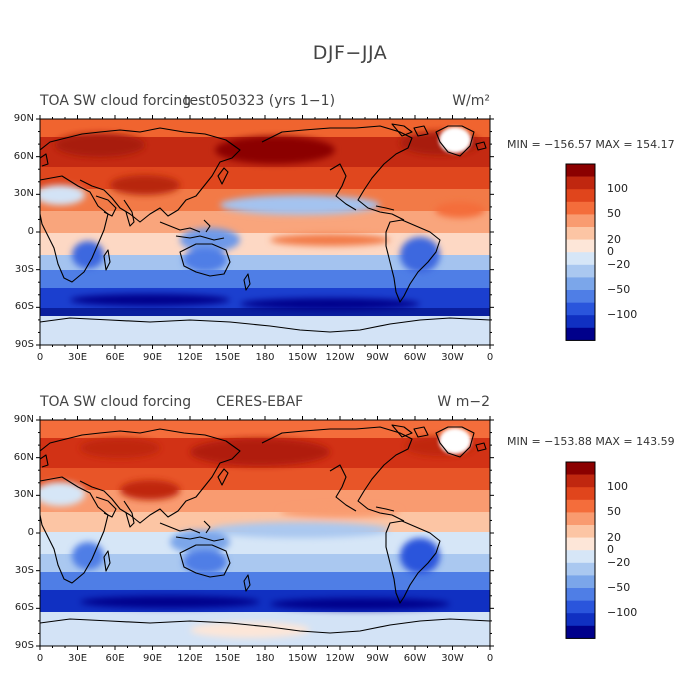 This screenshot has width=700, height=700. What do you see at coordinates (463, 402) in the screenshot?
I see `panel-2-units: W m−2` at bounding box center [463, 402].